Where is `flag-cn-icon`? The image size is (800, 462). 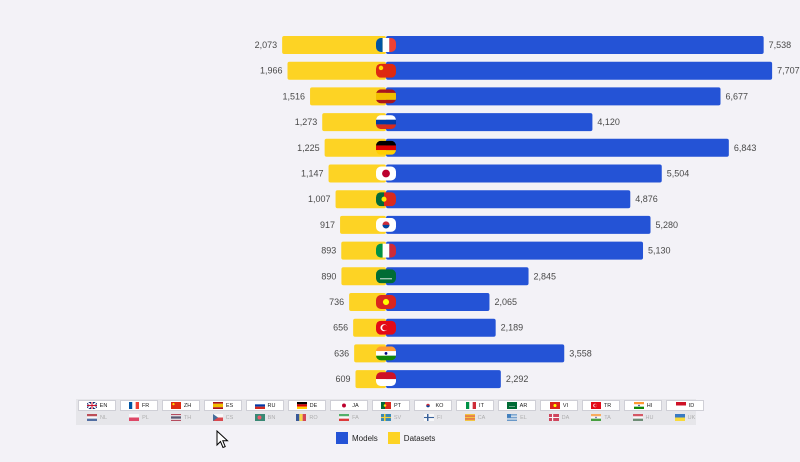 flag-cn-icon is located at coordinates (175, 405).